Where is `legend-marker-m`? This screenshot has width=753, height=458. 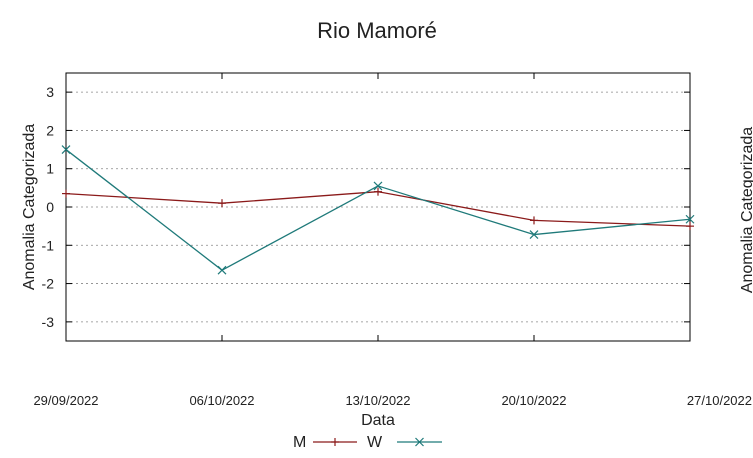
legend-marker-m is located at coordinates (335, 442).